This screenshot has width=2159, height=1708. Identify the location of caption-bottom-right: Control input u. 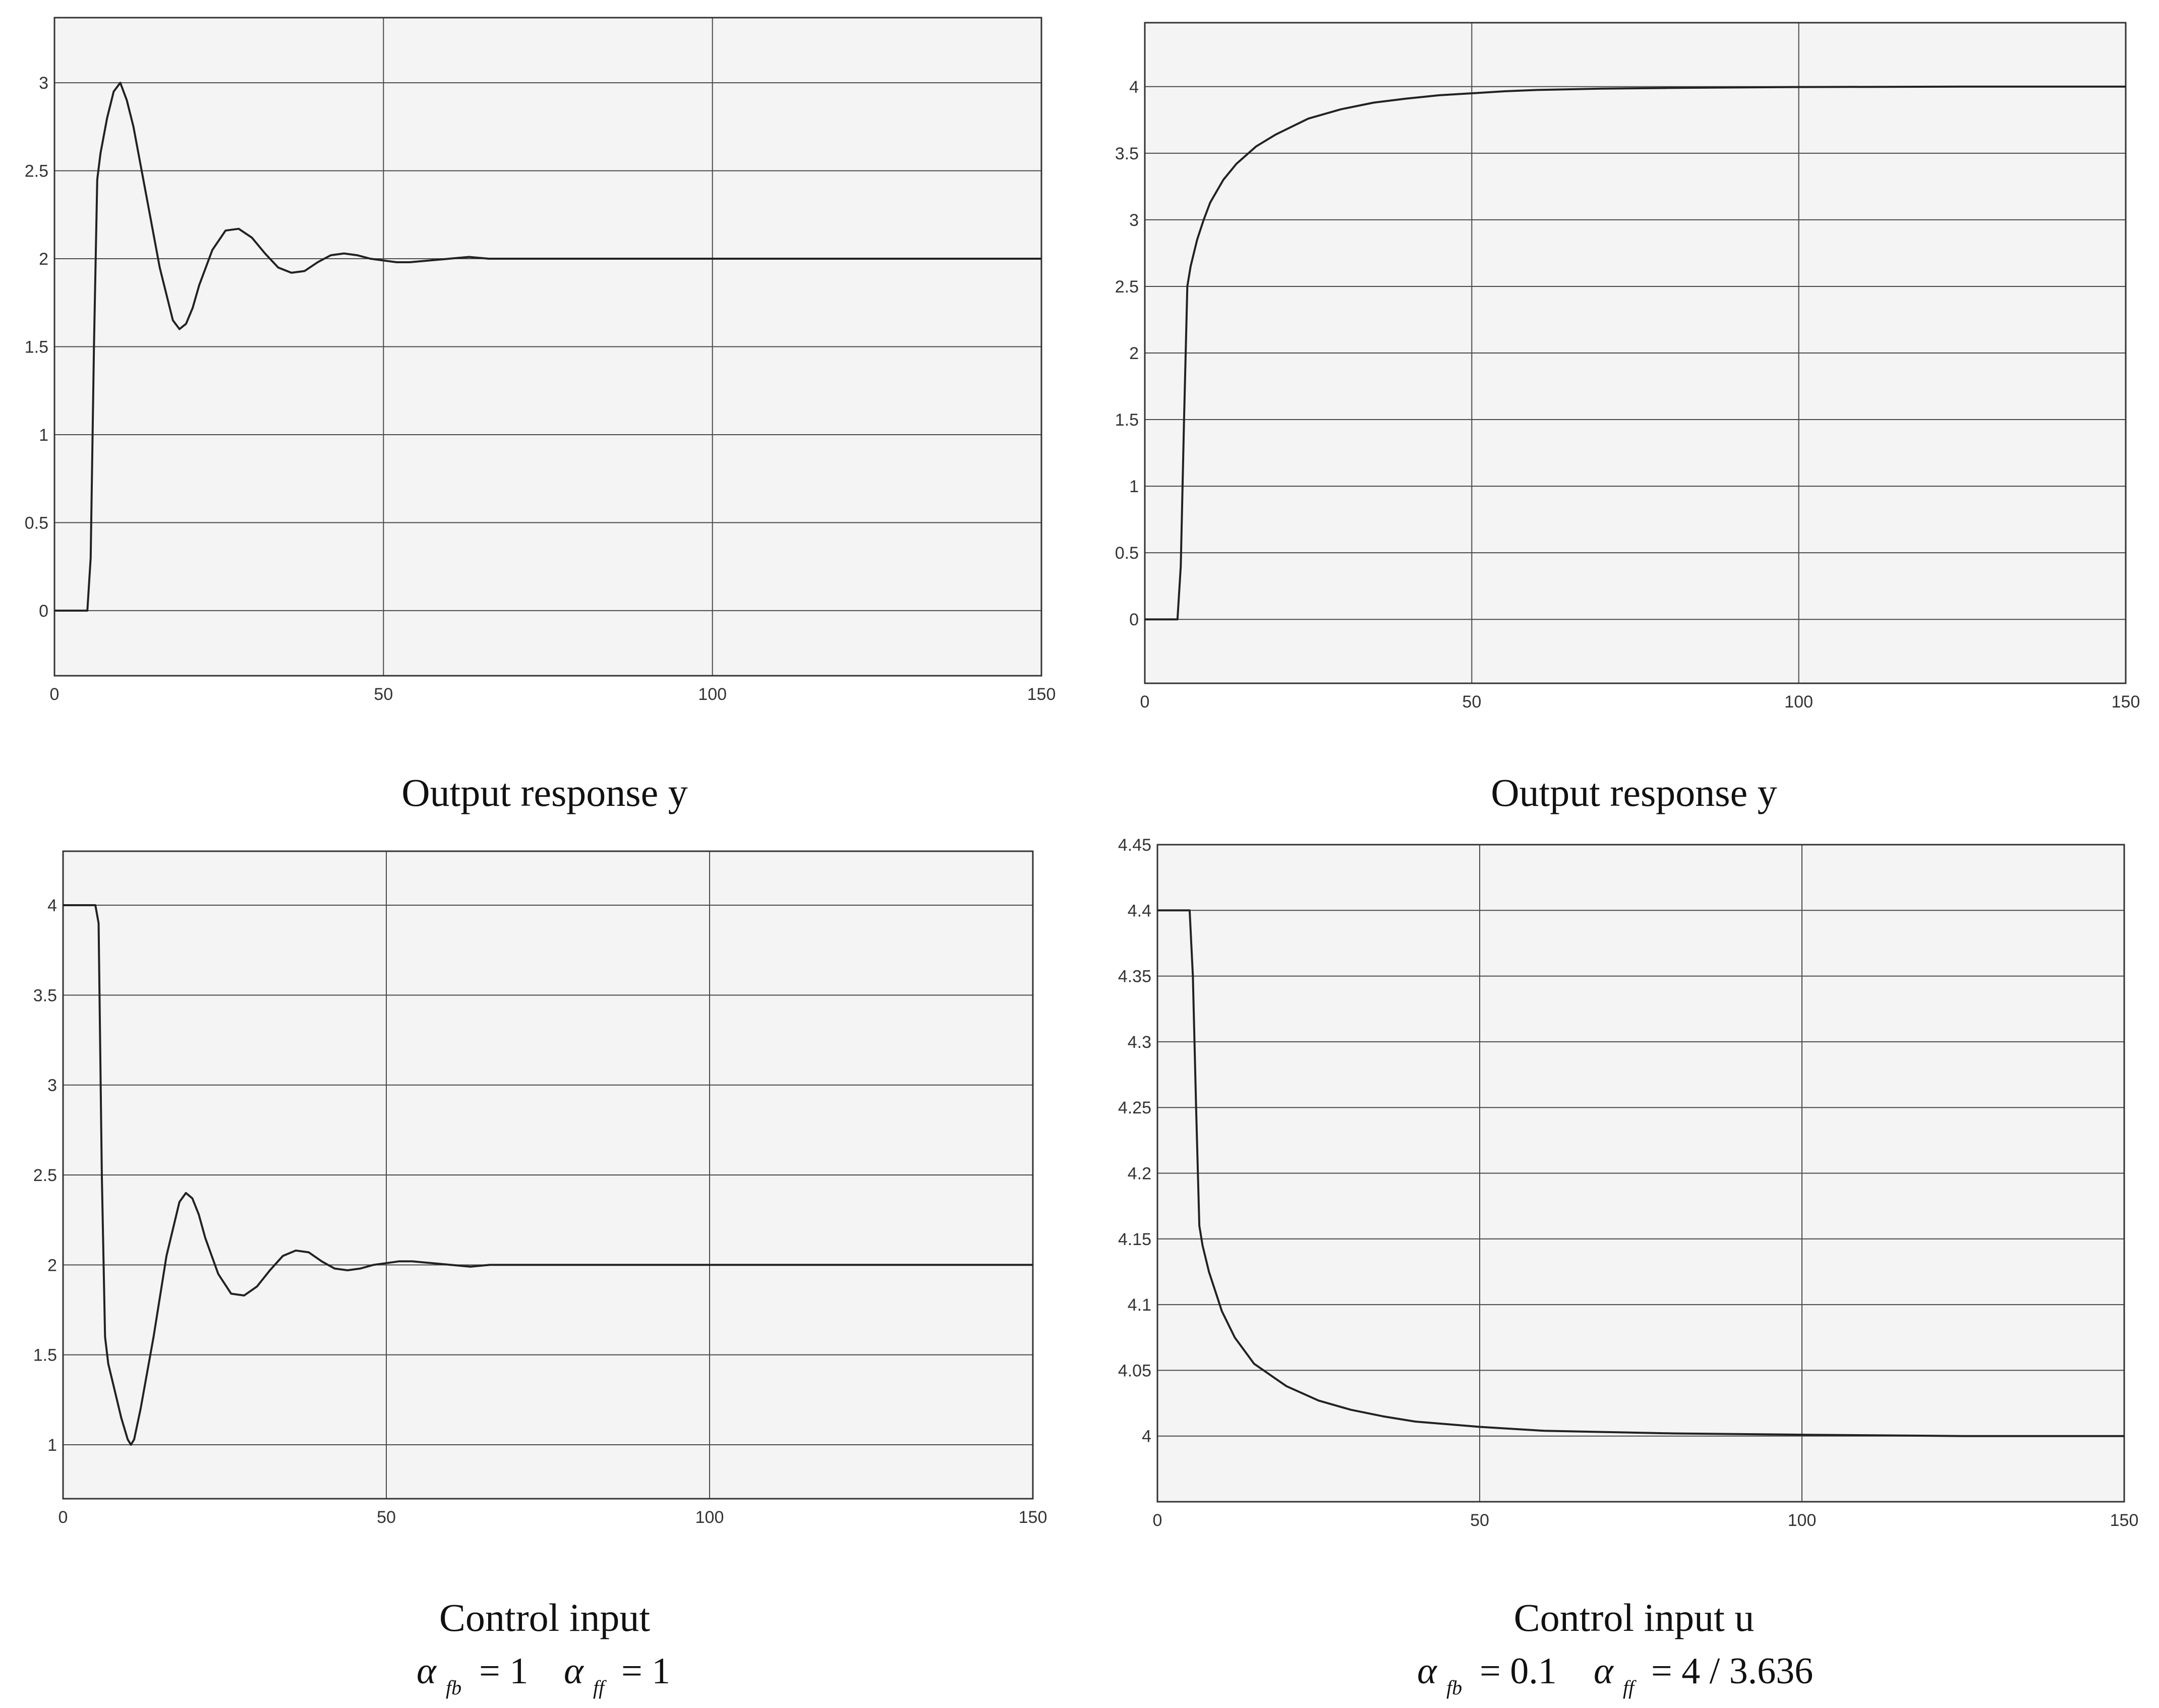
(1634, 1617).